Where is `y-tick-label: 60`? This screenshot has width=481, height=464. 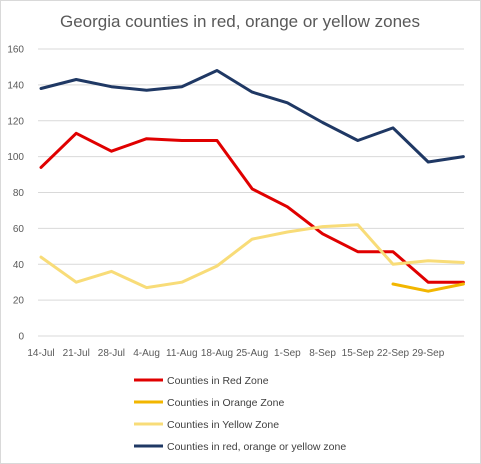
y-tick-label: 60 is located at coordinates (19, 229).